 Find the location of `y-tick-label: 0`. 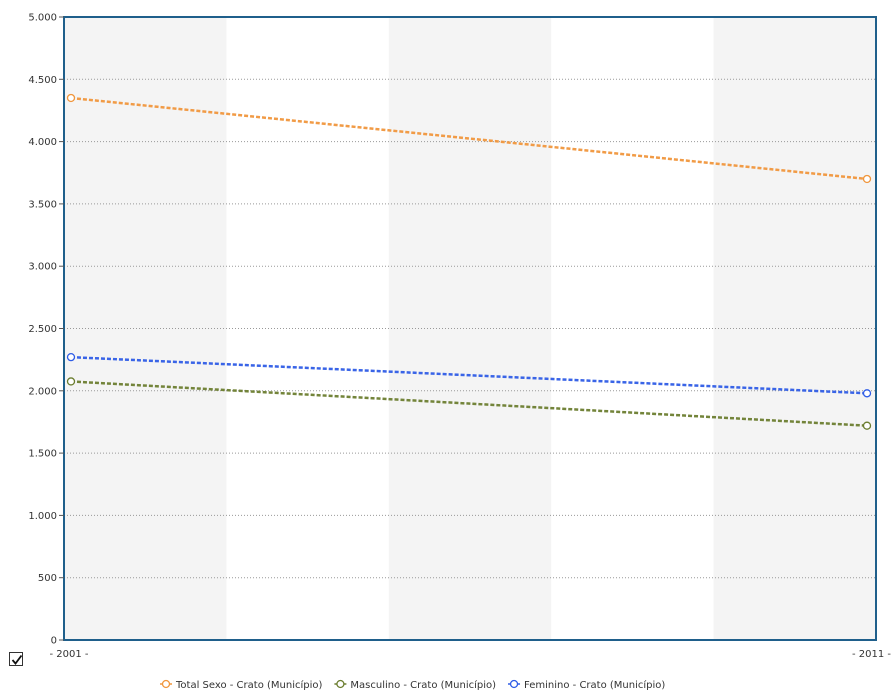

y-tick-label: 0 is located at coordinates (54, 641).